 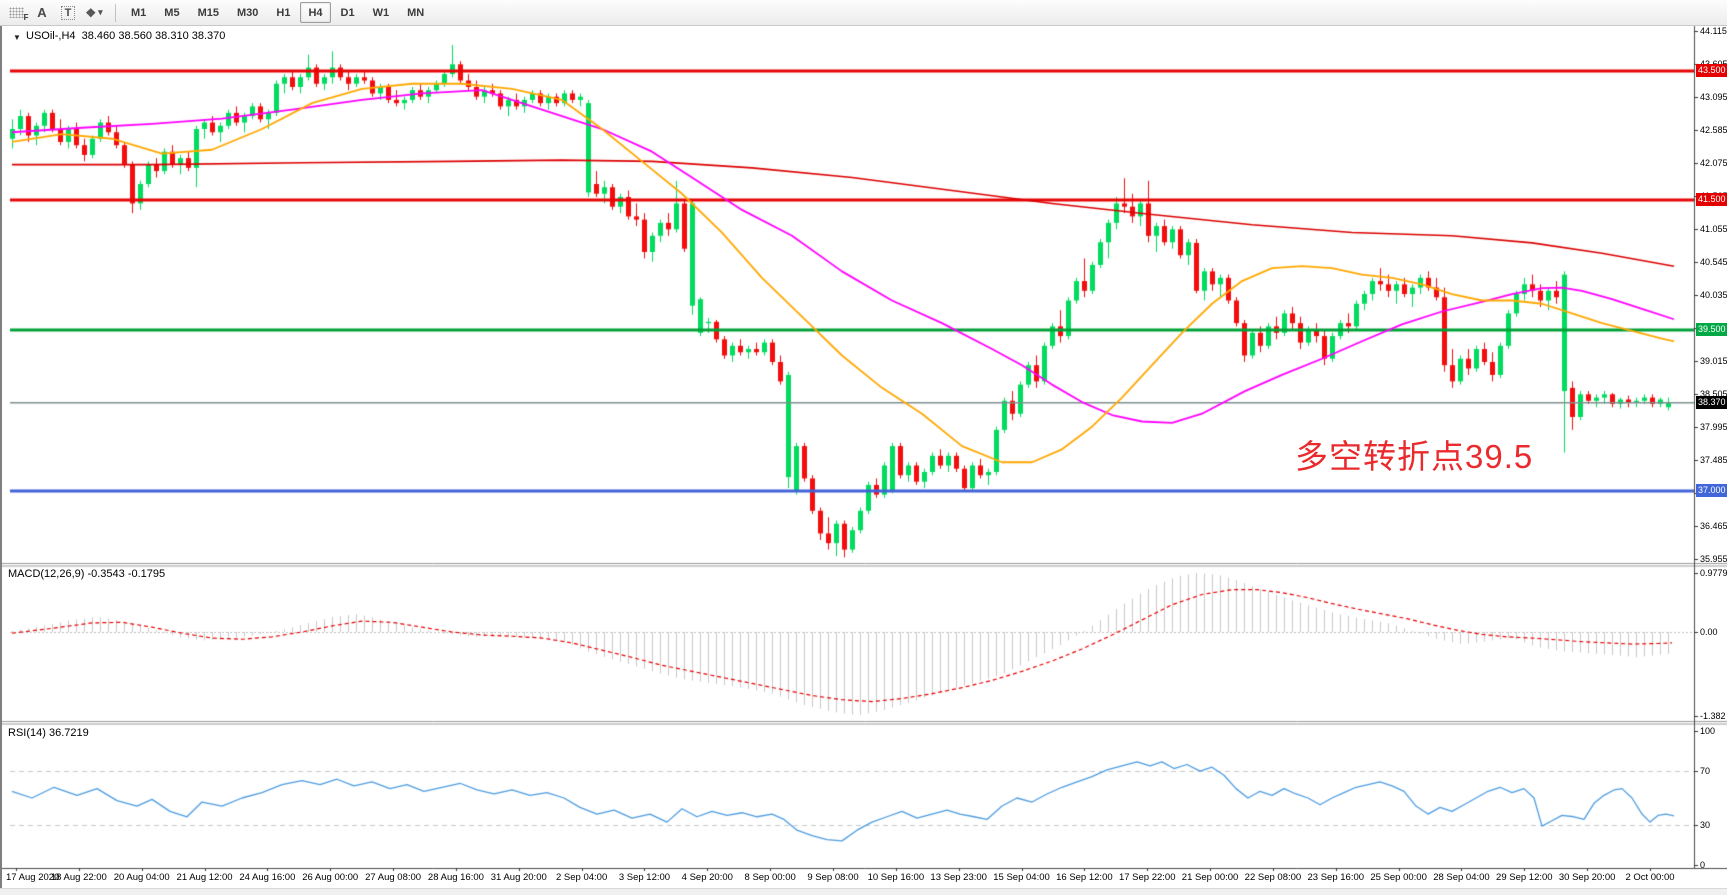 I want to click on price-tick-label: 40.545, so click(x=1713, y=262).